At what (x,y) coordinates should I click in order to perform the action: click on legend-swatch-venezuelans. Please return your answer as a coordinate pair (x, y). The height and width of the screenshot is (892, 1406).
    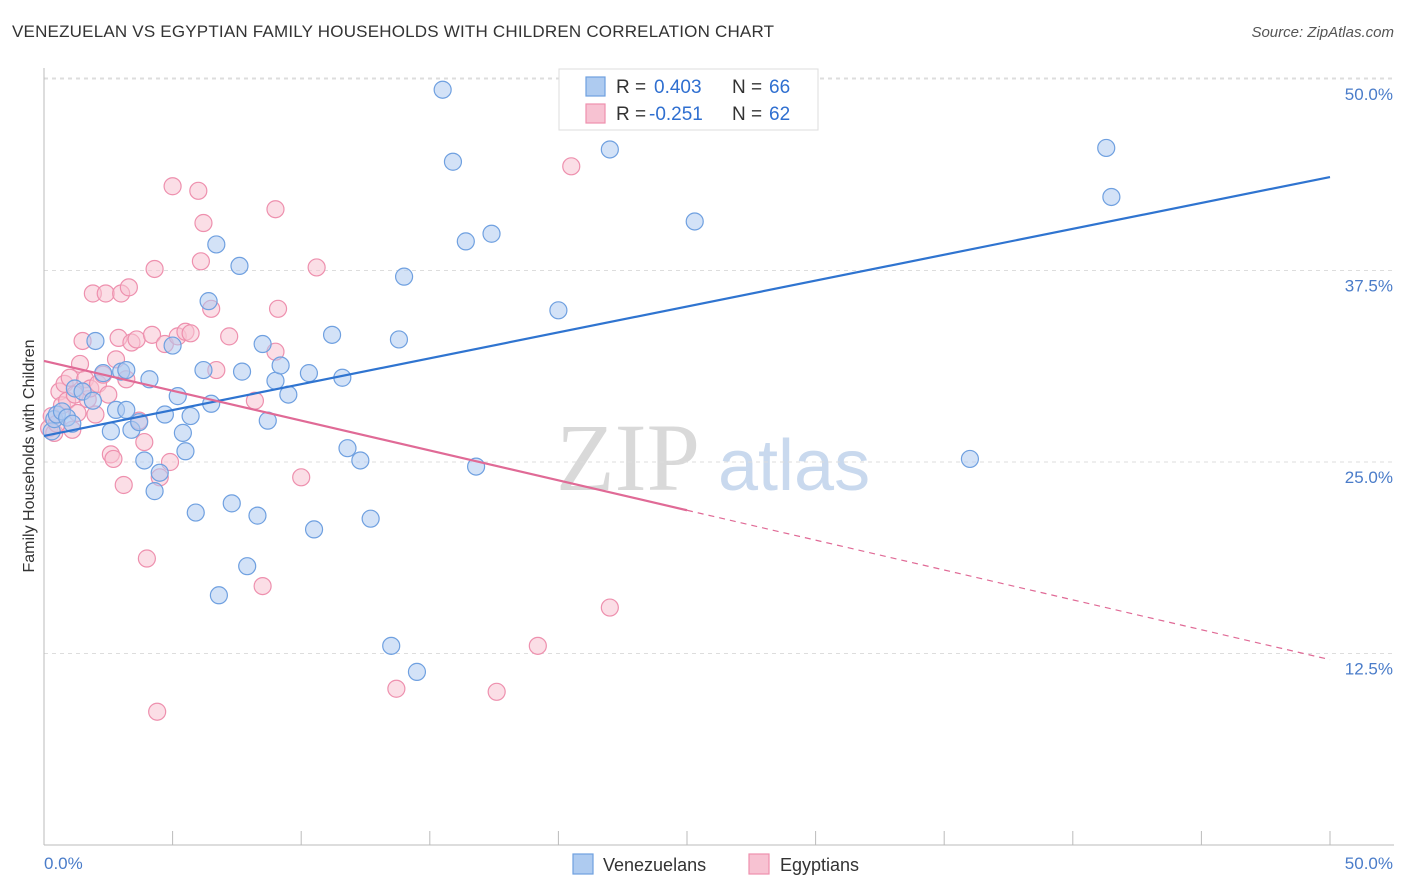
    Looking at the image, I should click on (583, 864).